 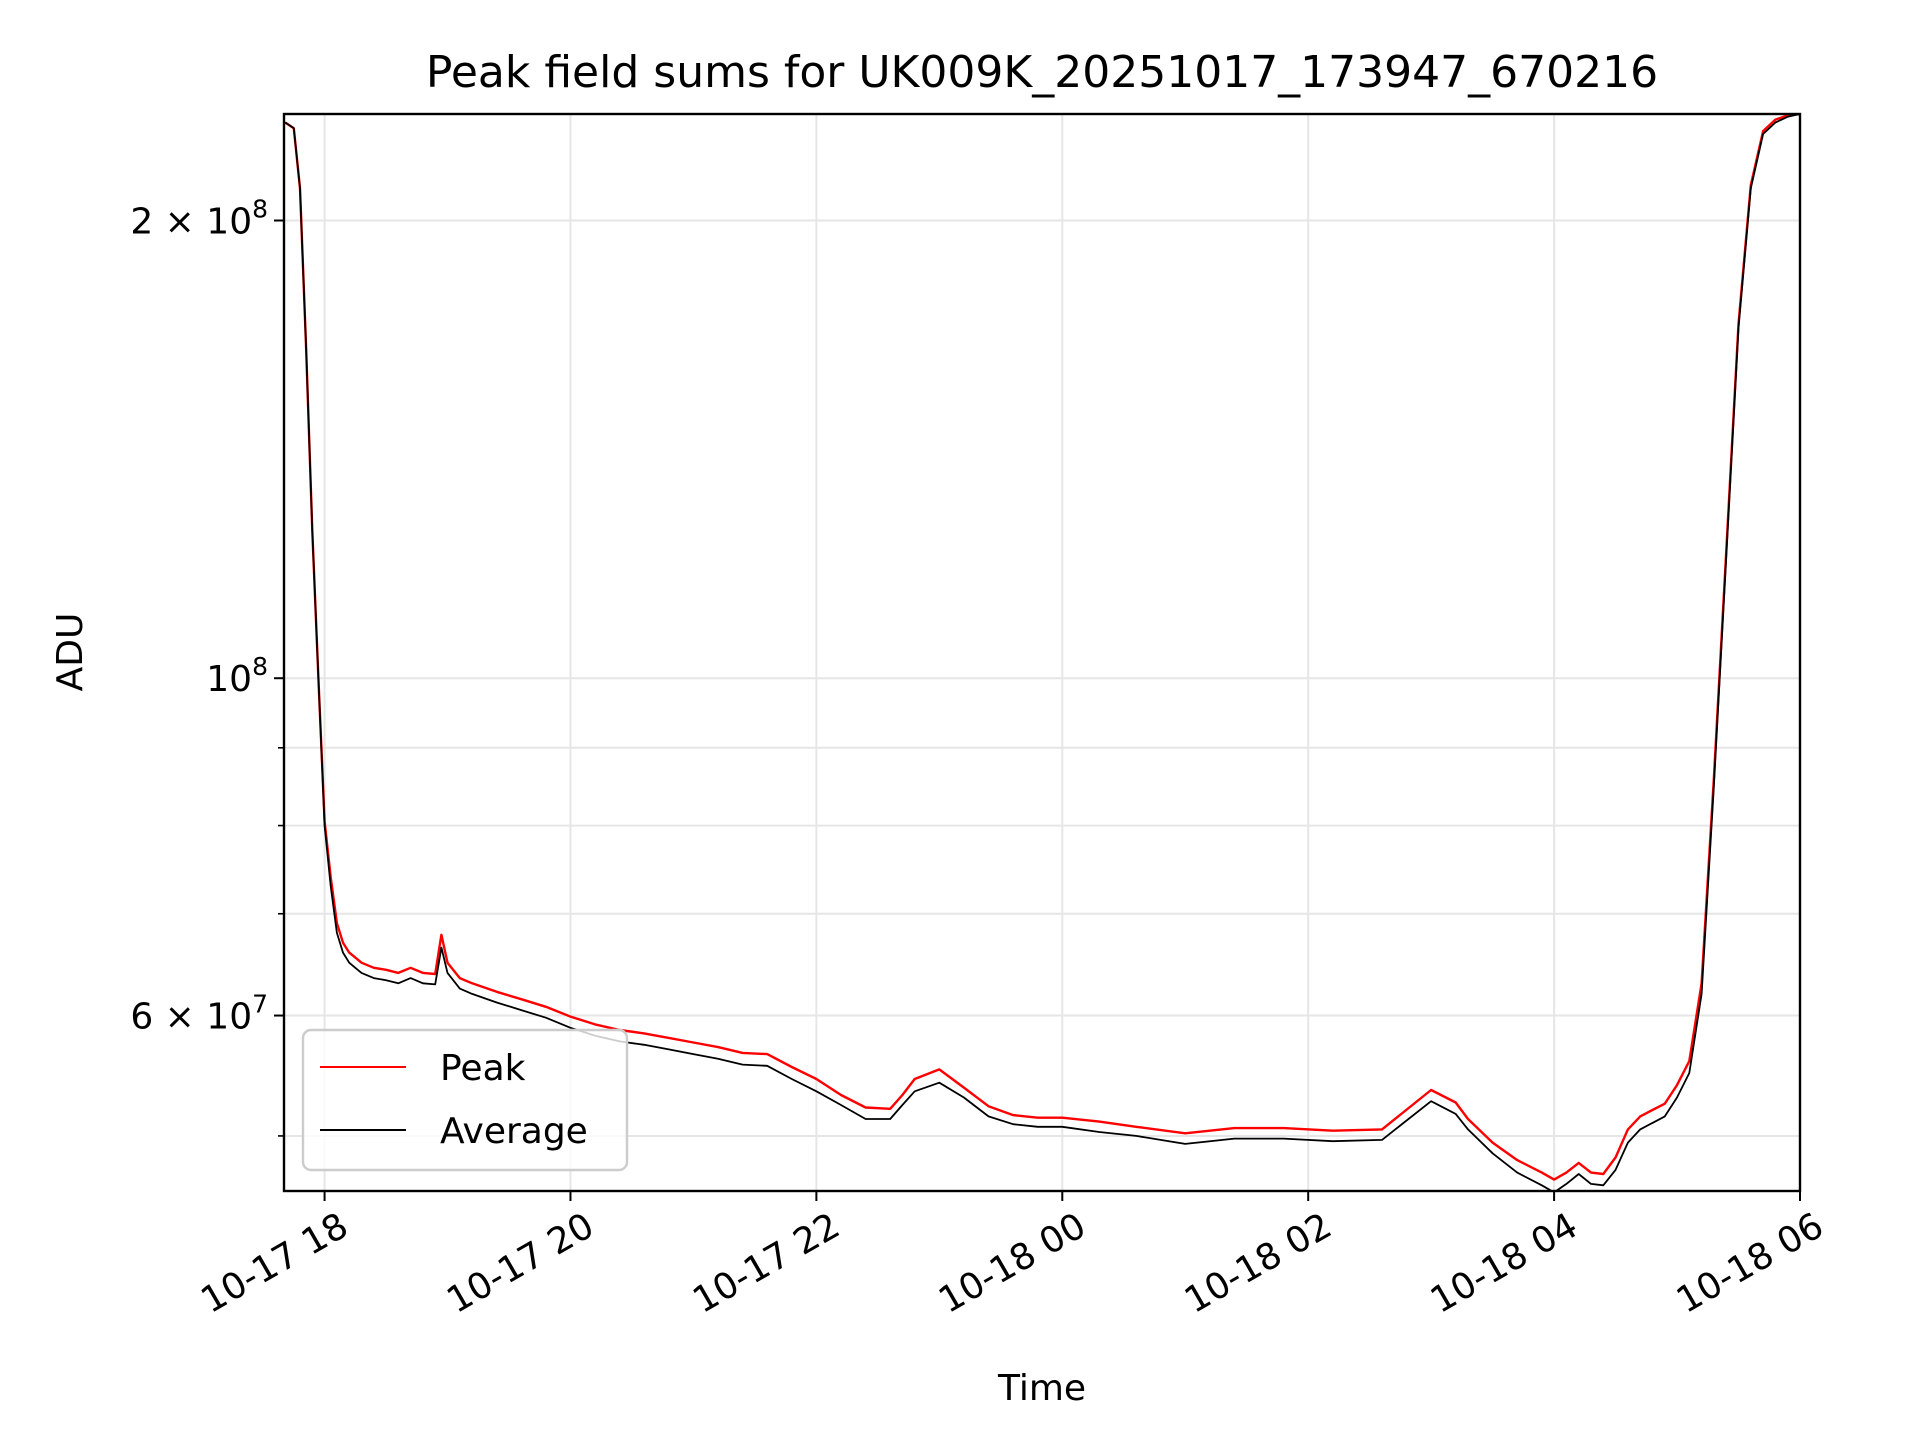 What do you see at coordinates (199, 218) in the screenshot?
I see `y-tick-label: 2 × 108` at bounding box center [199, 218].